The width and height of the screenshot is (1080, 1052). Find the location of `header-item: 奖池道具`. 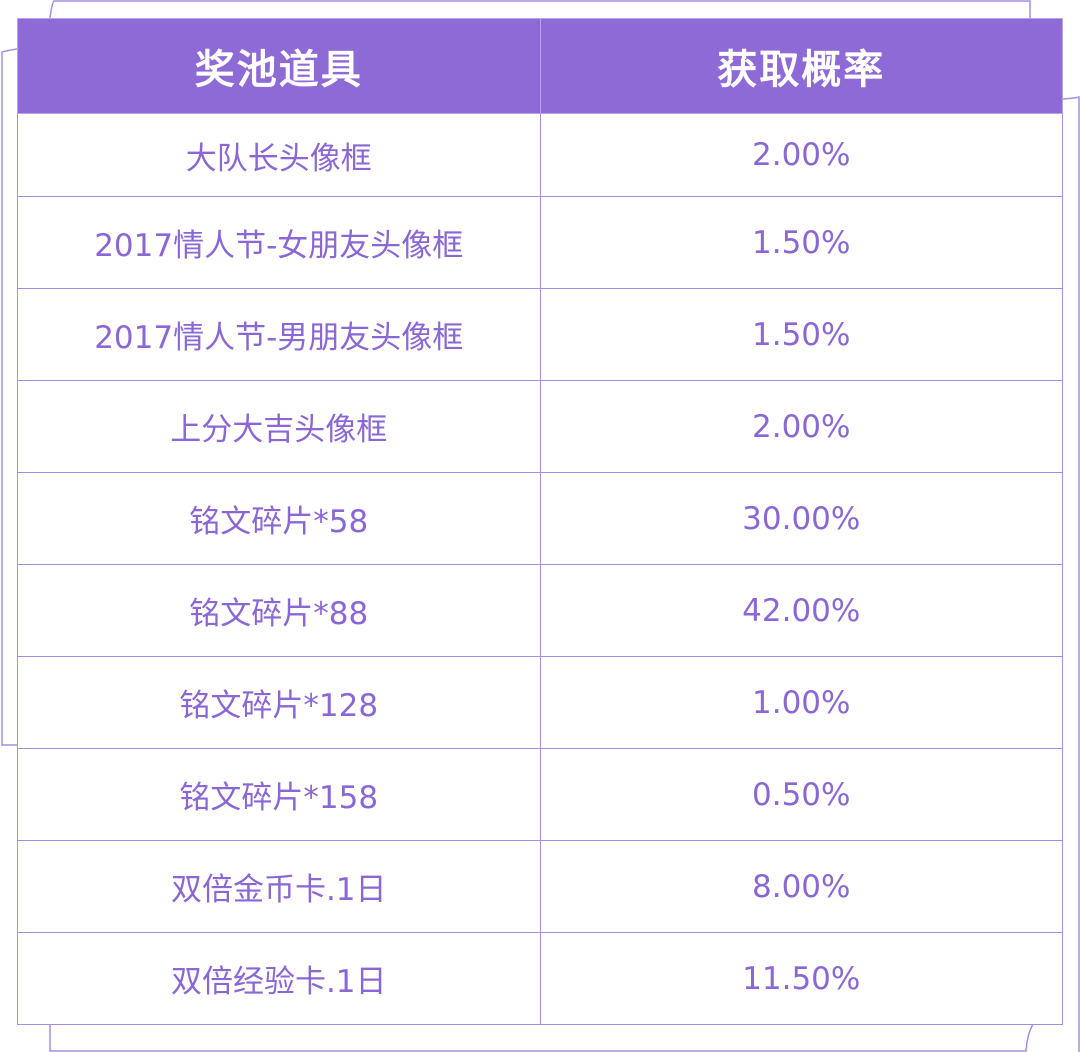

header-item: 奖池道具 is located at coordinates (279, 66).